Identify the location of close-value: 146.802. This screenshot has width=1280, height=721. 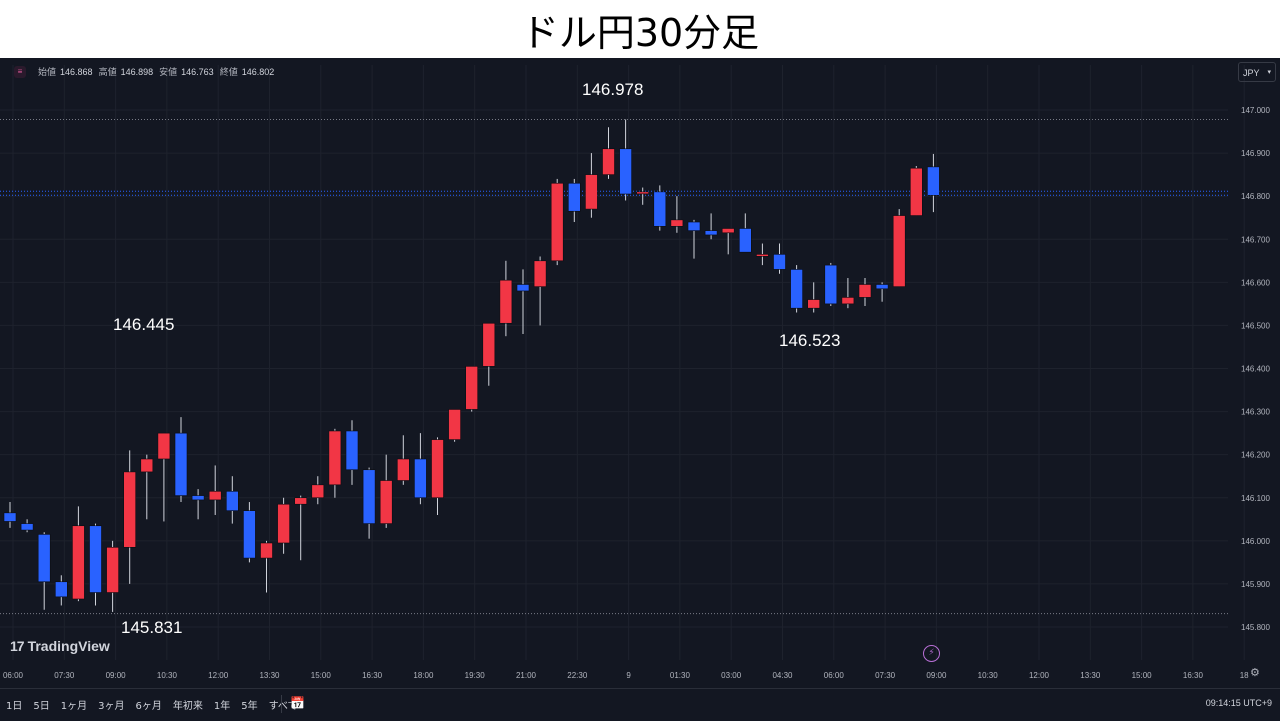
(258, 71).